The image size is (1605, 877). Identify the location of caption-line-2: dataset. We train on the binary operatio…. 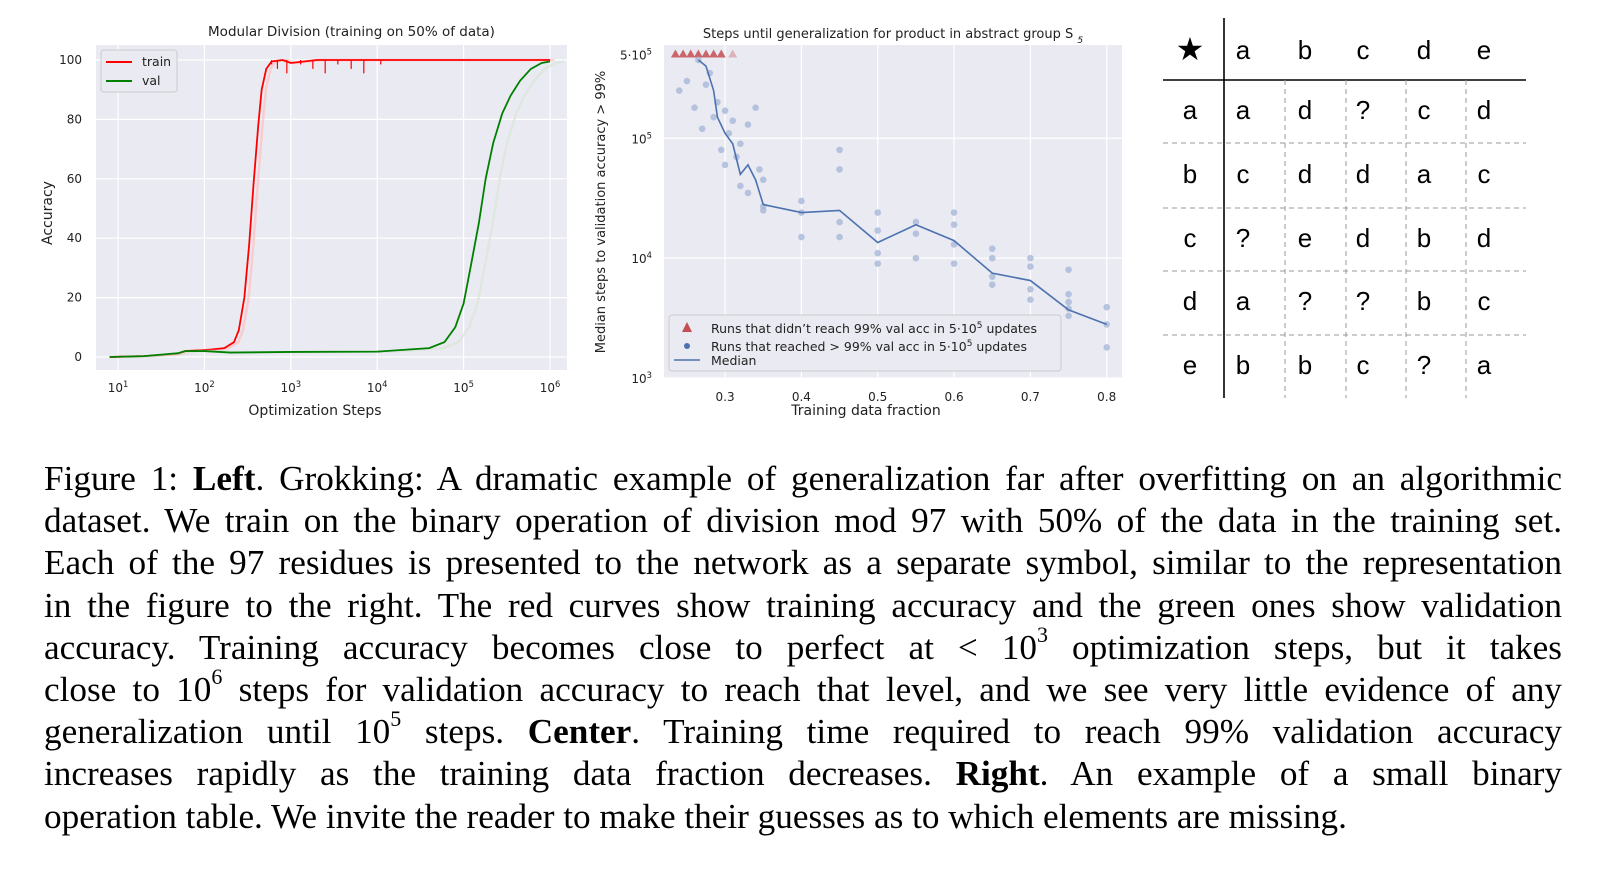
(803, 521).